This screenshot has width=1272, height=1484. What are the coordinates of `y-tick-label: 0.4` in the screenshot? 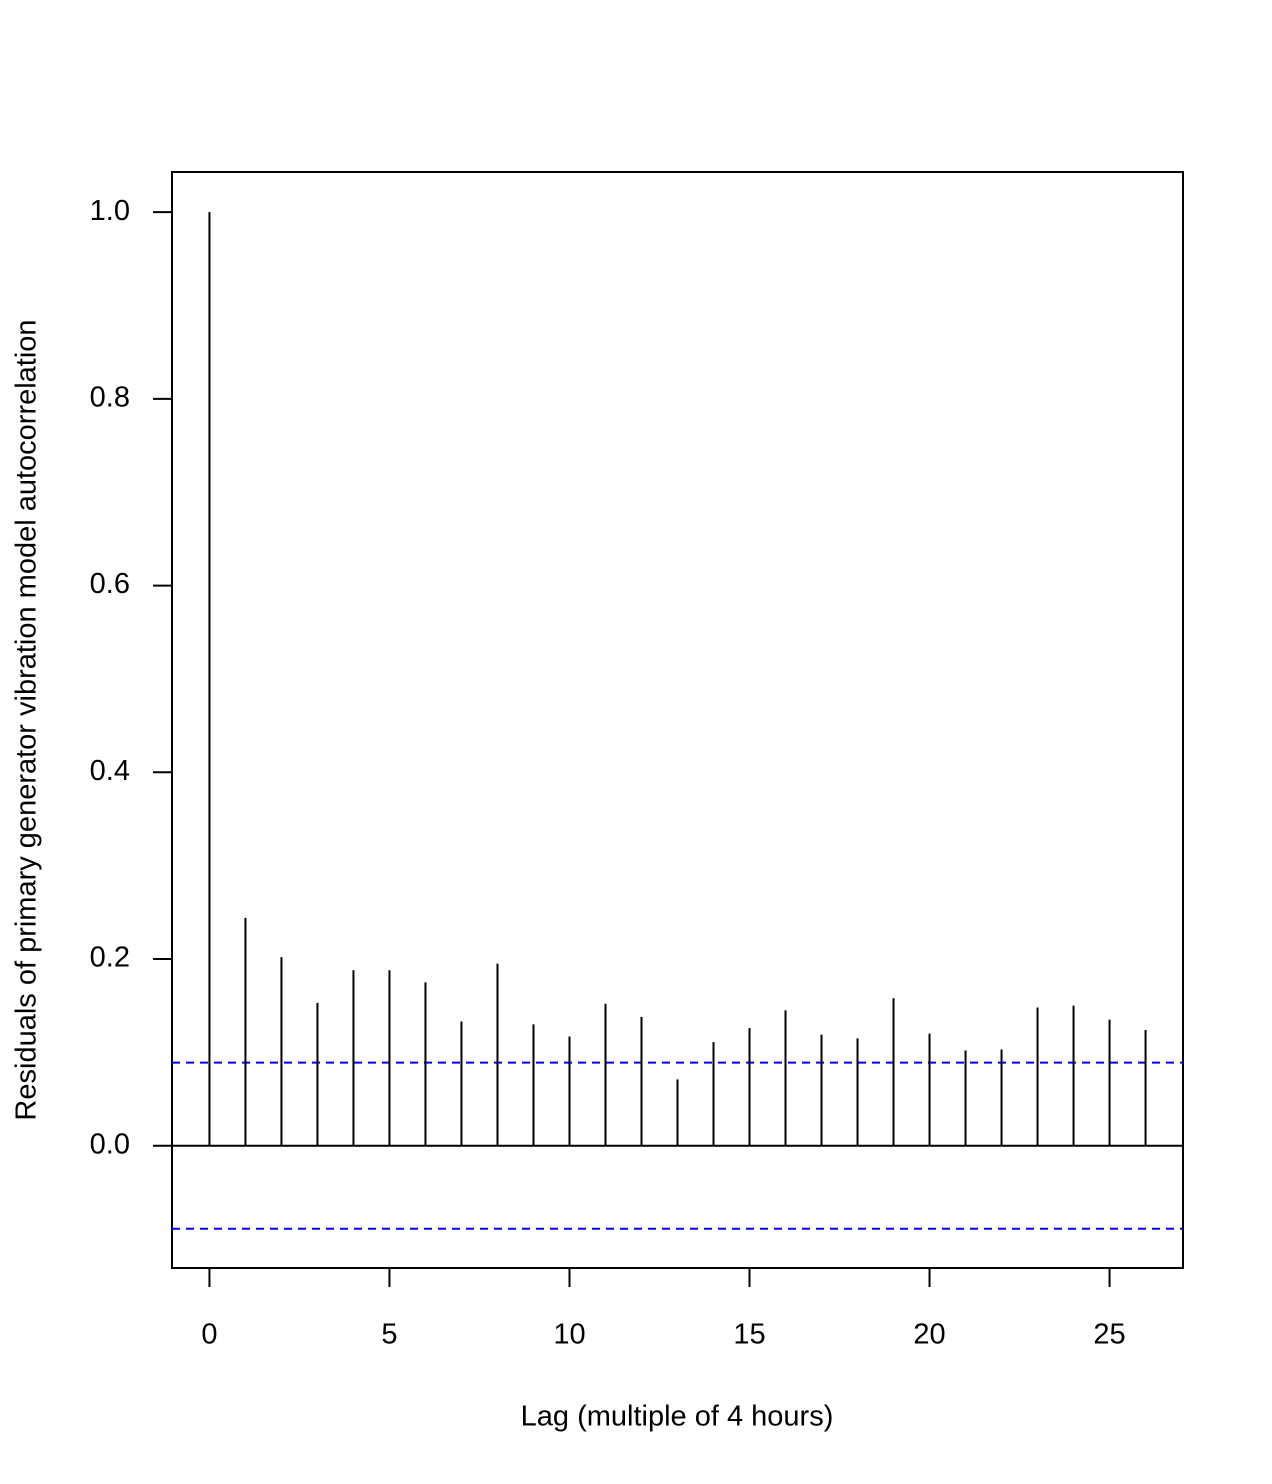 It's located at (110, 771).